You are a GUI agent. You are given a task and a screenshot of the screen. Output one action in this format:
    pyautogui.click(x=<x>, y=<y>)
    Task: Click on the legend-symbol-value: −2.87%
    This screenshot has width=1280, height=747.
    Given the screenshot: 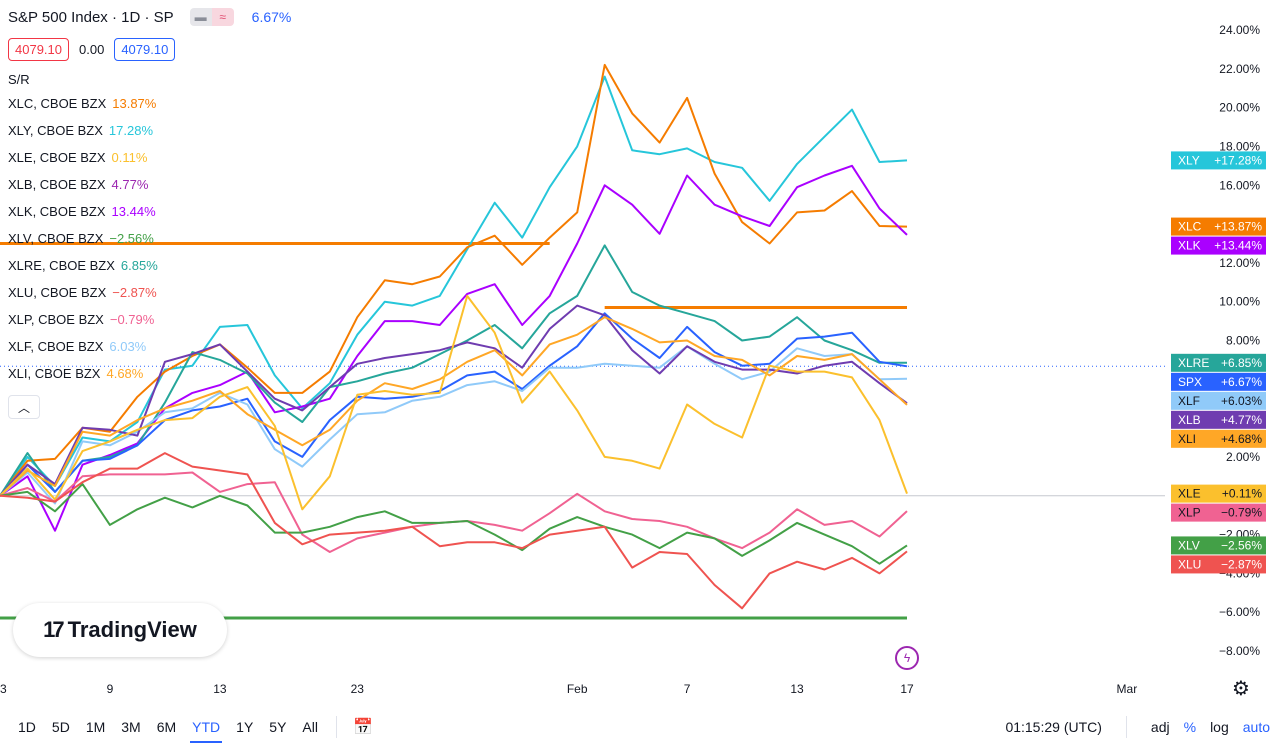 What is the action you would take?
    pyautogui.click(x=134, y=292)
    